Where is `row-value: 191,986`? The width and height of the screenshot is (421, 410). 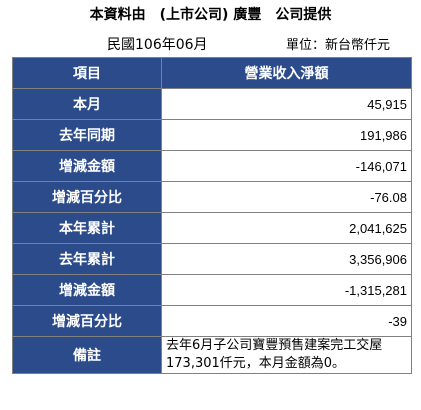 row-value: 191,986 is located at coordinates (286, 135).